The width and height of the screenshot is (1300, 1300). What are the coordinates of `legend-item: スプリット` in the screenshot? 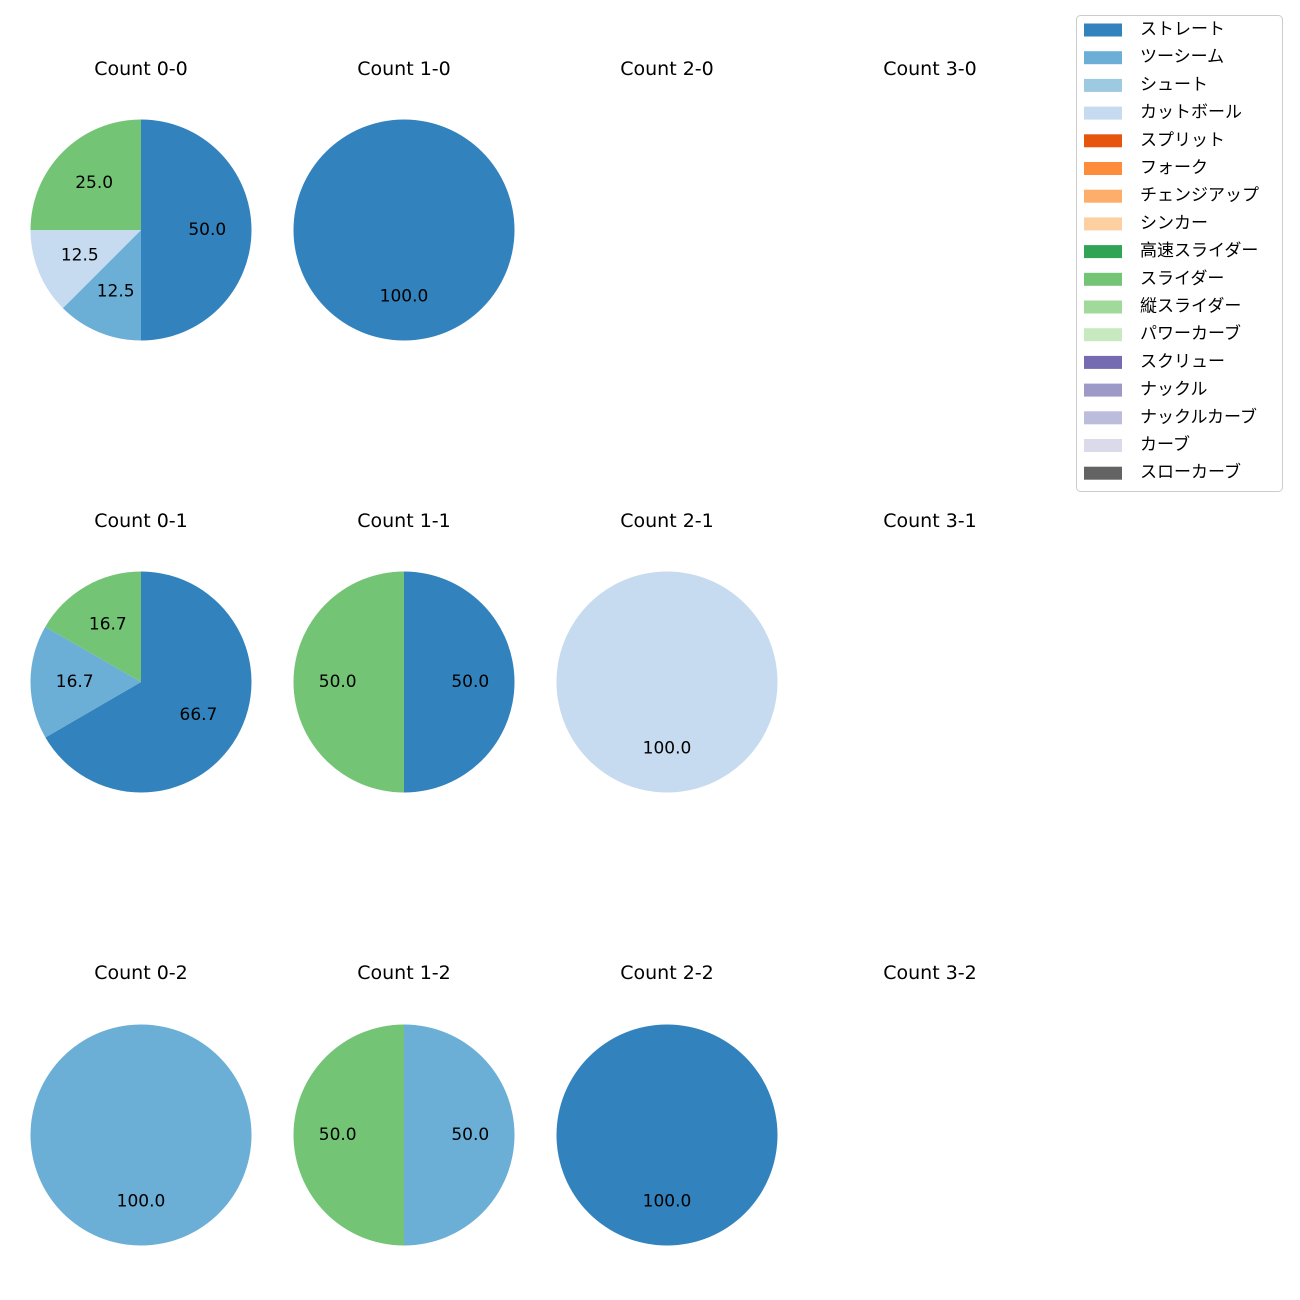 It's located at (1154, 140).